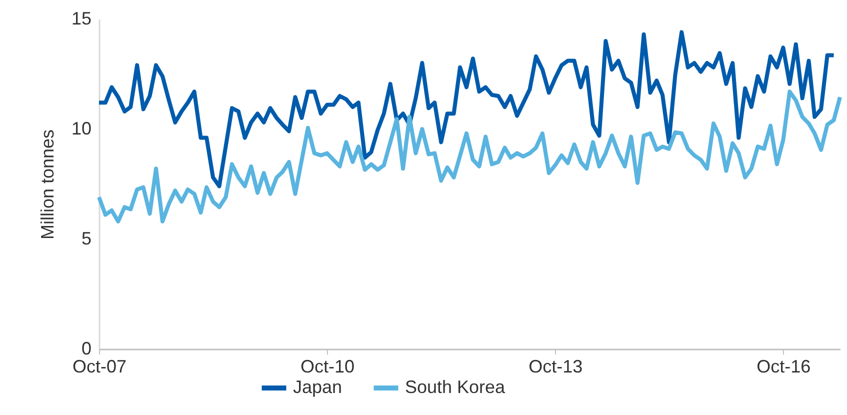  I want to click on x-tick-label: Oct-07, so click(99, 366).